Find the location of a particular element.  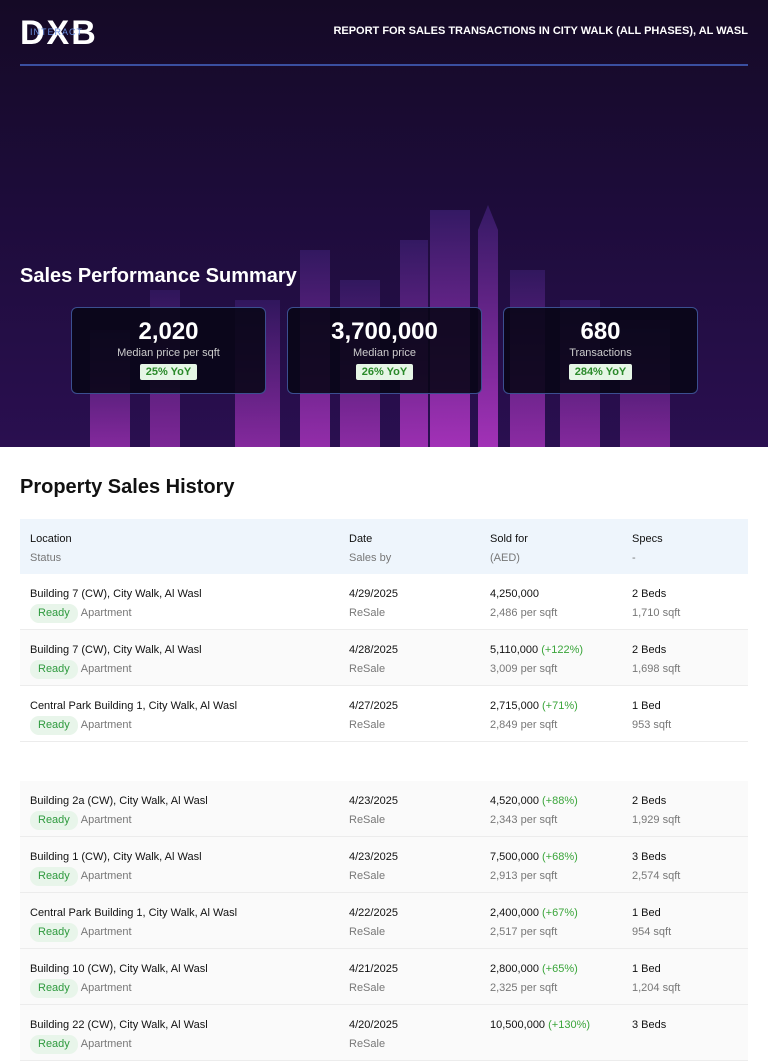

stat-card: 680 Transactions 284% YoY is located at coordinates (600, 350).